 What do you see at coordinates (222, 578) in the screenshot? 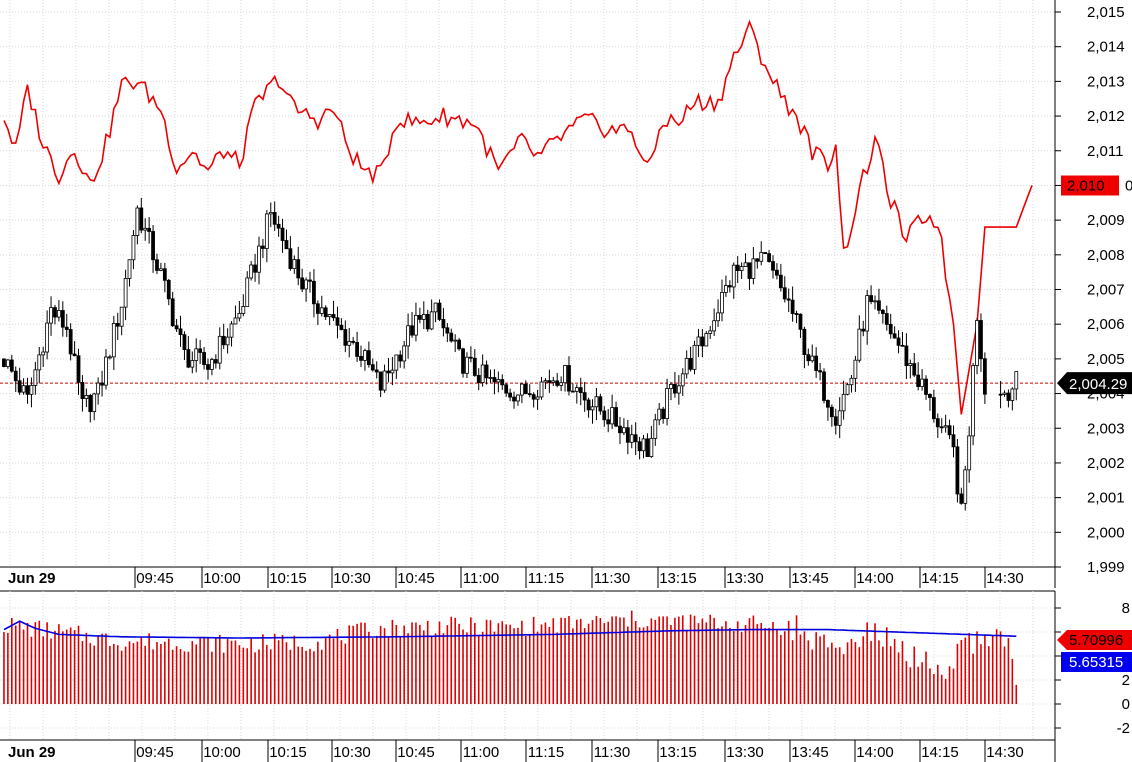
I see `time-tick-label: 10:00` at bounding box center [222, 578].